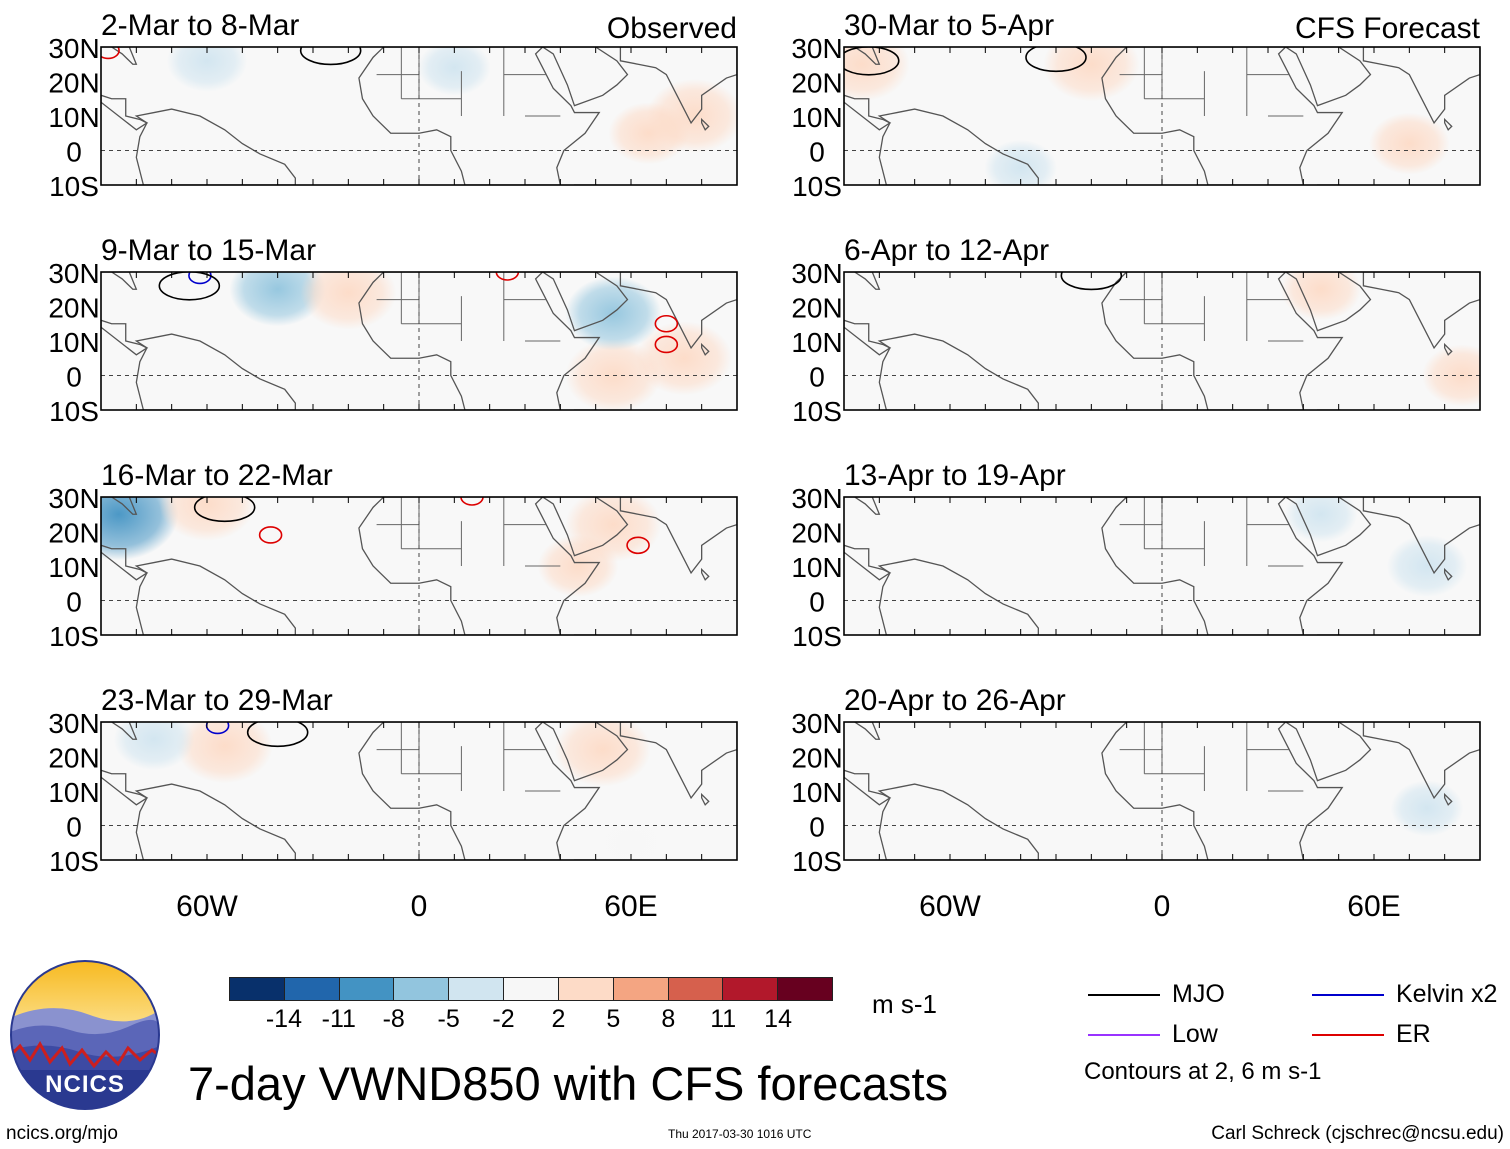  What do you see at coordinates (1447, 994) in the screenshot?
I see `legend-label: Kelvin x2` at bounding box center [1447, 994].